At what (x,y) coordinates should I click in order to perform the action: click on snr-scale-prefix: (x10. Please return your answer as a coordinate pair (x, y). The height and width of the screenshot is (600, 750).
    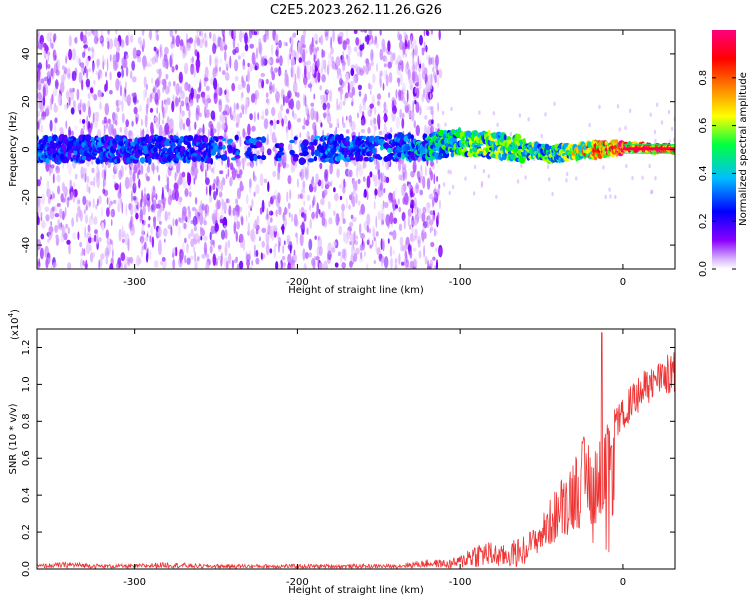
    Looking at the image, I should click on (15, 328).